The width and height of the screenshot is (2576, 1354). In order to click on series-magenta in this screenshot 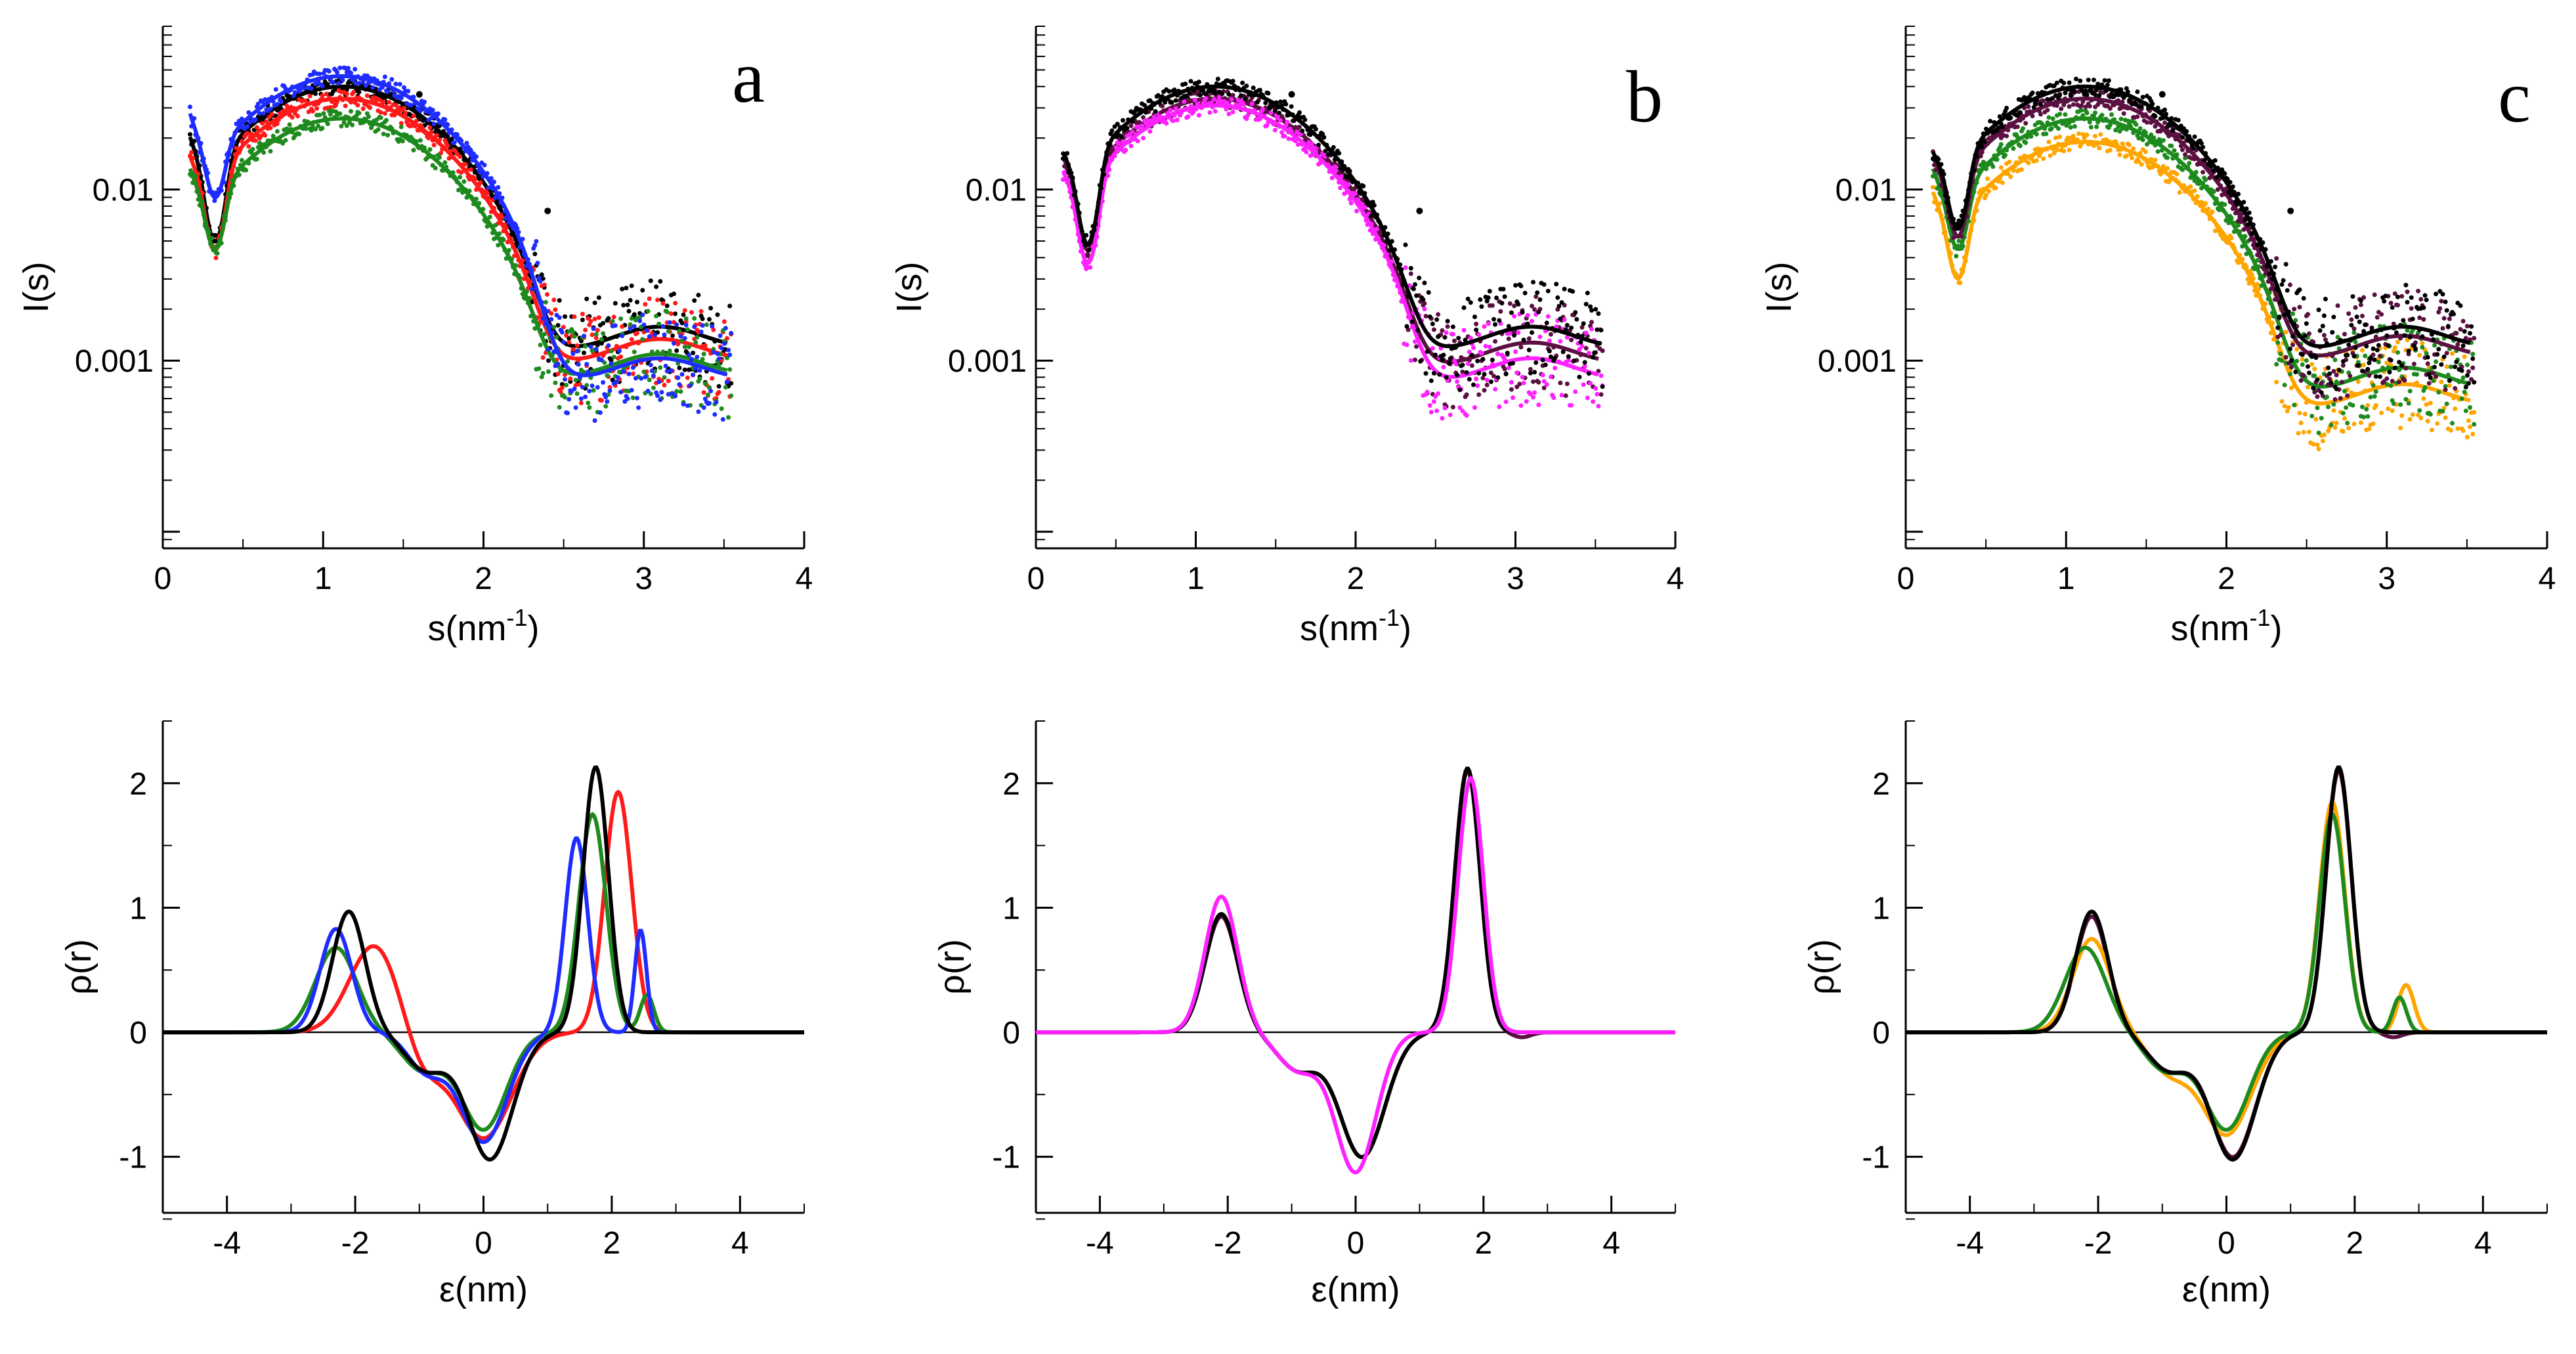, I will do `click(1332, 258)`.